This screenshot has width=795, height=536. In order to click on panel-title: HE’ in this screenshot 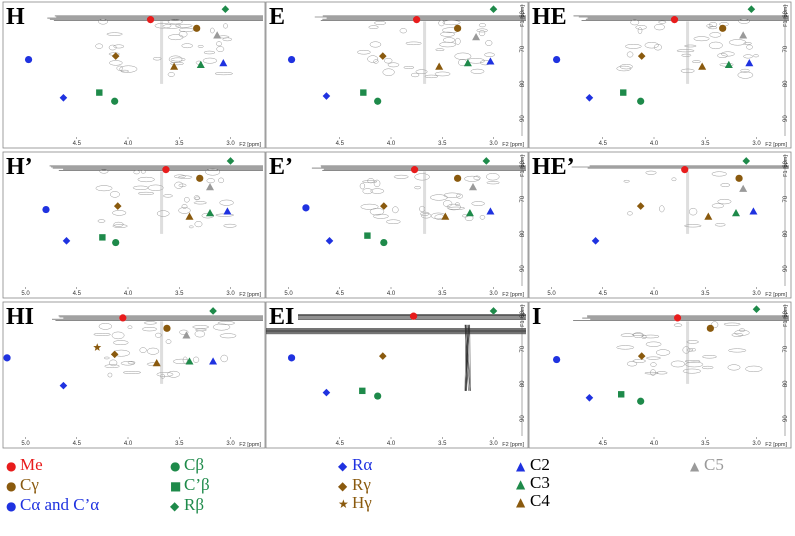, I will do `click(553, 167)`.